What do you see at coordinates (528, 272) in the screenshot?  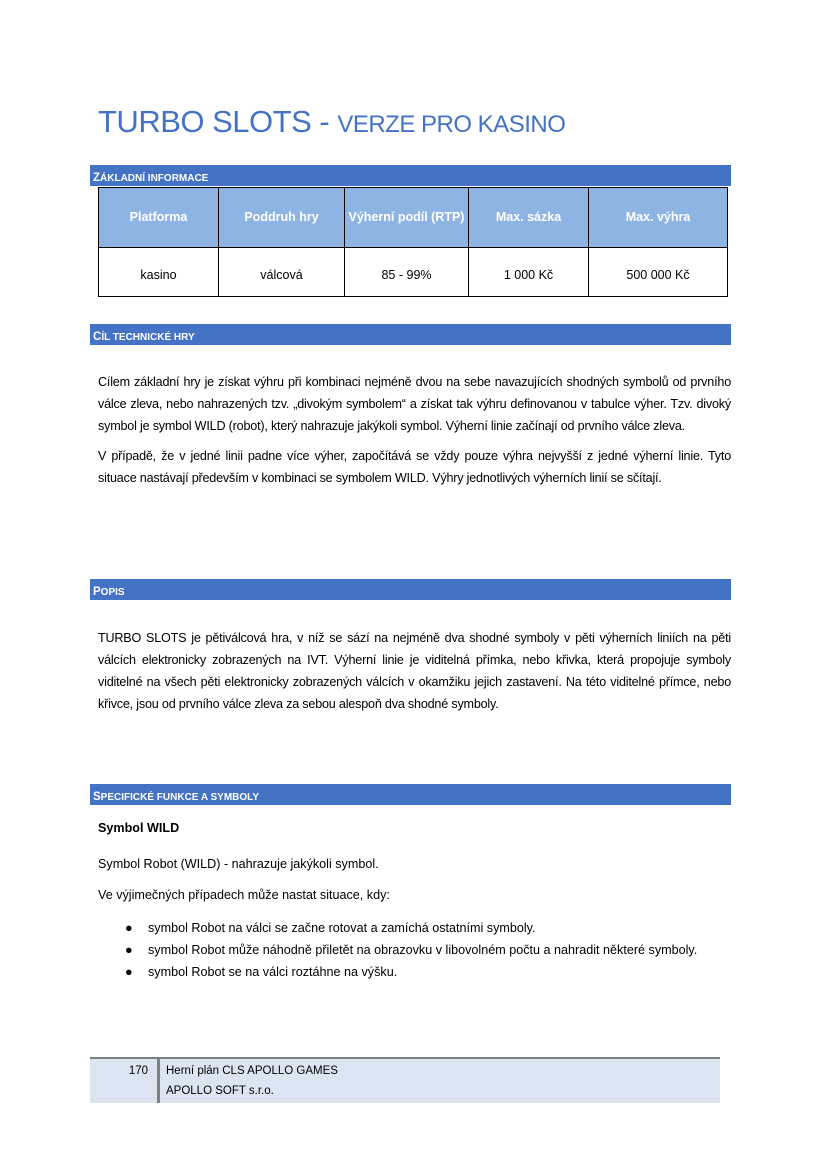 I see `cell-max-bet: 1 000 Kč` at bounding box center [528, 272].